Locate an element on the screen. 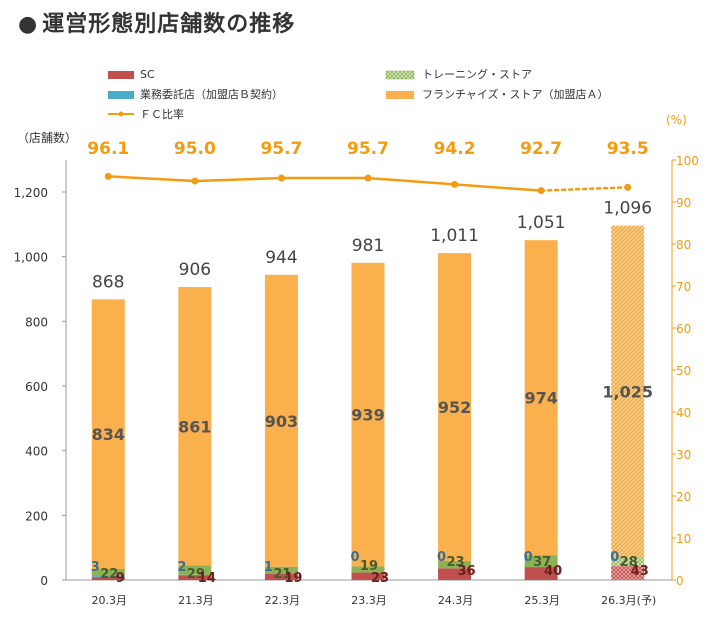 The width and height of the screenshot is (722, 624). total-label: 1,011 is located at coordinates (454, 236).